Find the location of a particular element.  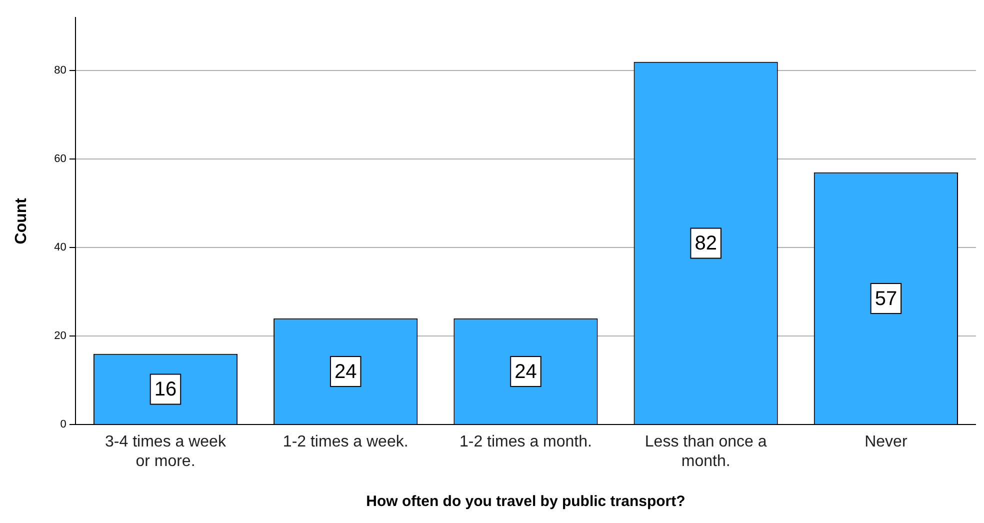

y-tick-label: 0 is located at coordinates (63, 424).